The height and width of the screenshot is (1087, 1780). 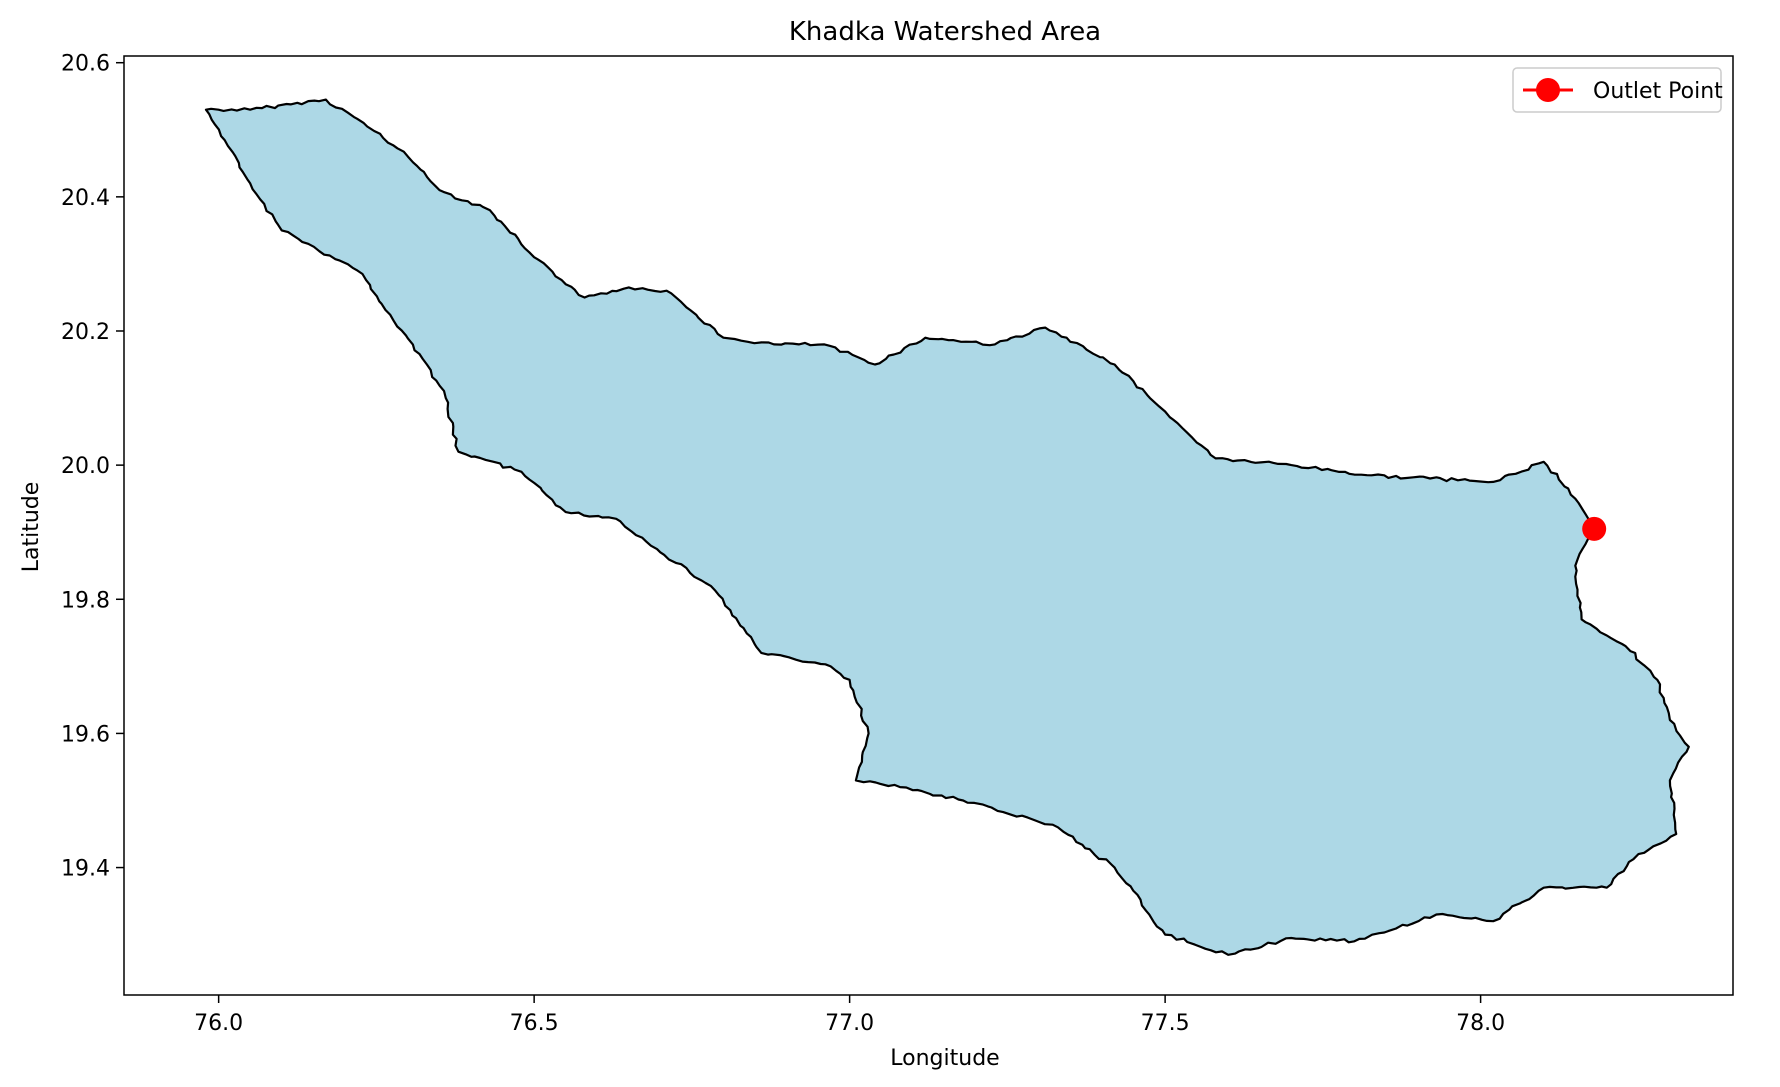 I want to click on x-axis-title: Longitude, so click(x=944, y=1058).